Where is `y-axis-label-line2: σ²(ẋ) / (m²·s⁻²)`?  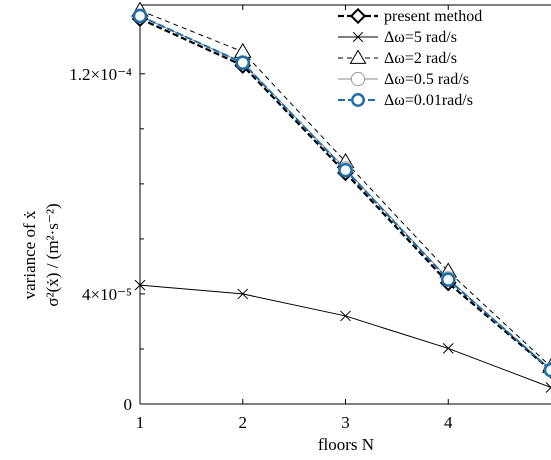
y-axis-label-line2: σ²(ẋ) / (m²·s⁻²) is located at coordinates (52, 254).